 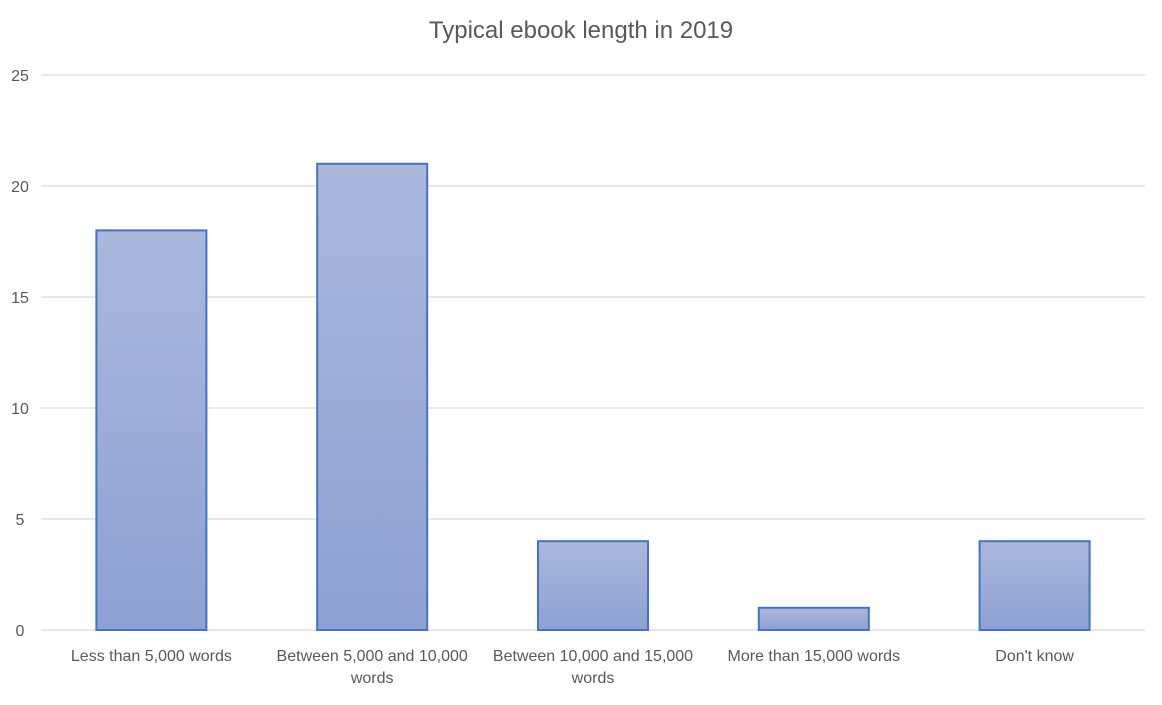 I want to click on y-tick-label: 25, so click(x=20, y=76).